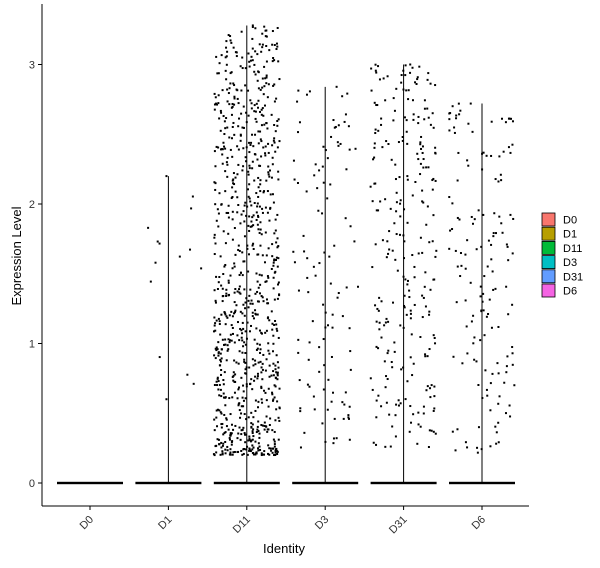 This screenshot has width=600, height=568. Describe the element at coordinates (570, 235) in the screenshot. I see `legend-label-d1: D1` at that location.